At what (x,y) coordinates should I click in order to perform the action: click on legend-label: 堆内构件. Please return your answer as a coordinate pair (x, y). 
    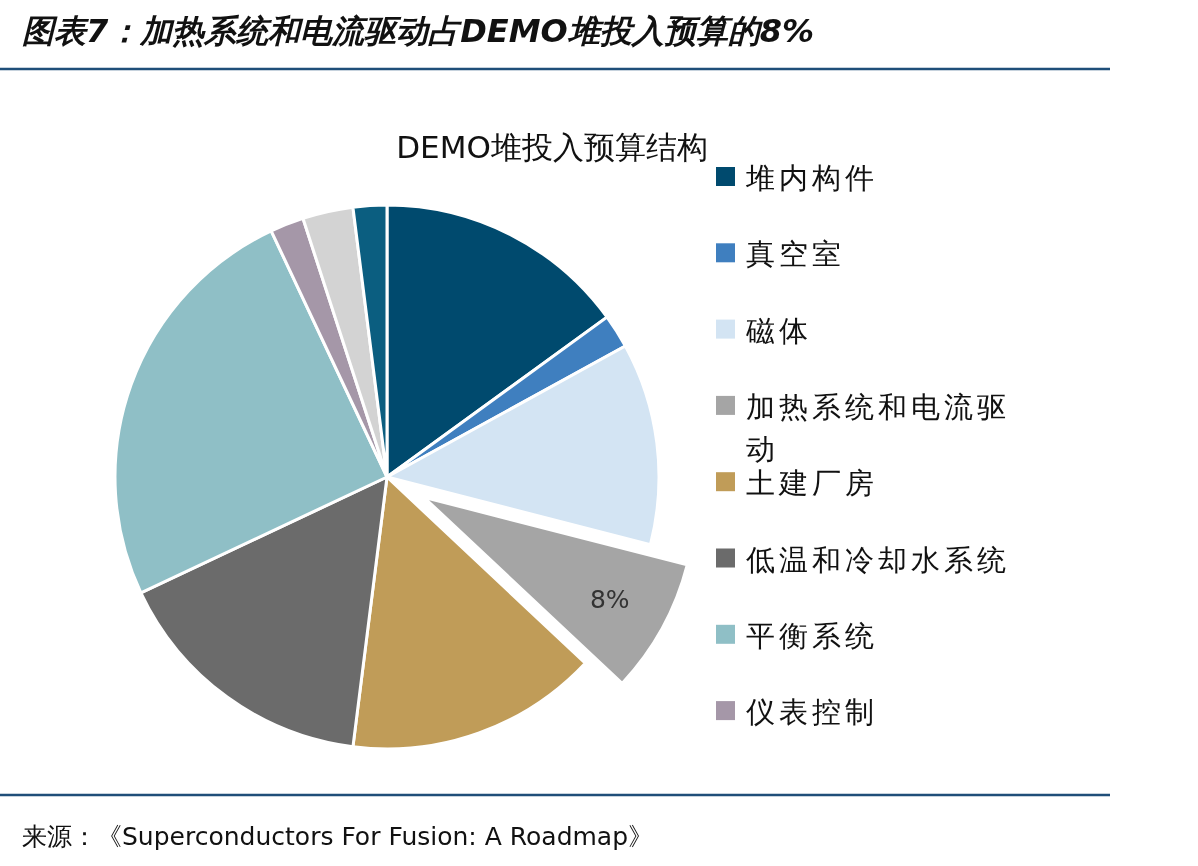
    Looking at the image, I should click on (811, 178).